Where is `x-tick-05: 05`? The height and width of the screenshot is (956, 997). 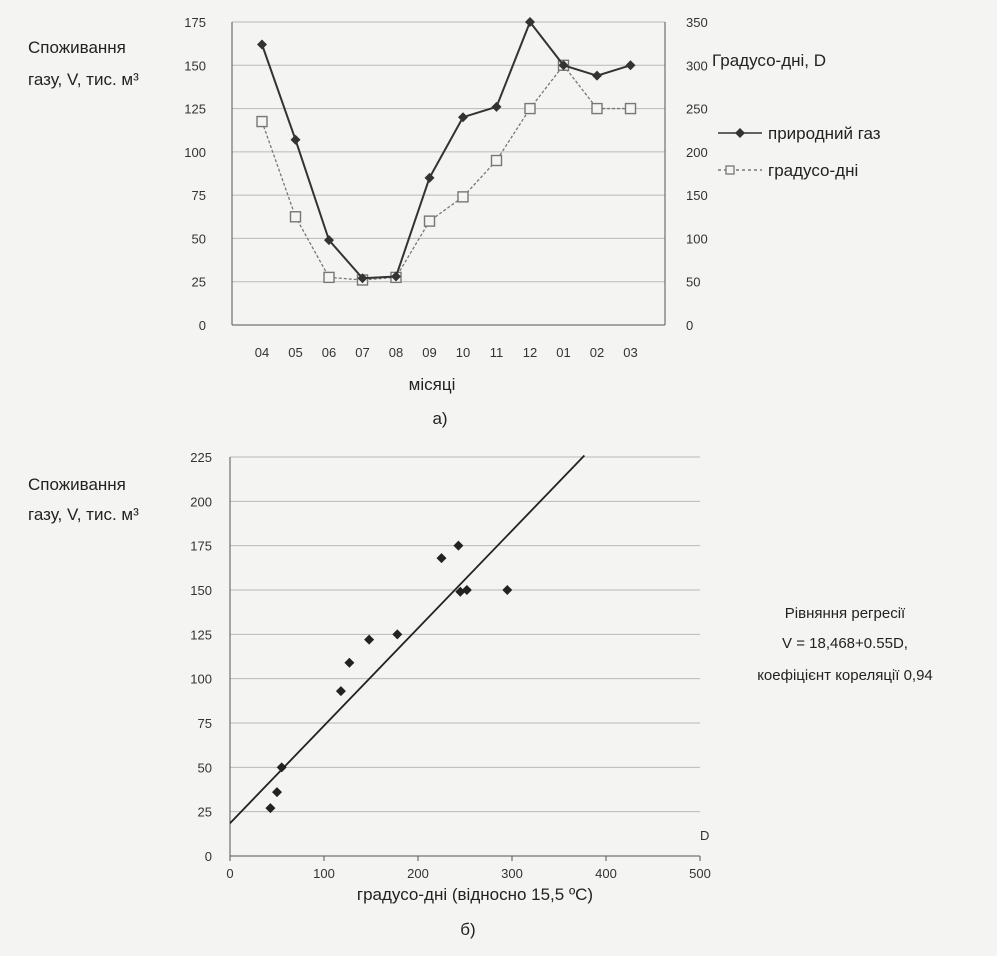
x-tick-05: 05 is located at coordinates (295, 352).